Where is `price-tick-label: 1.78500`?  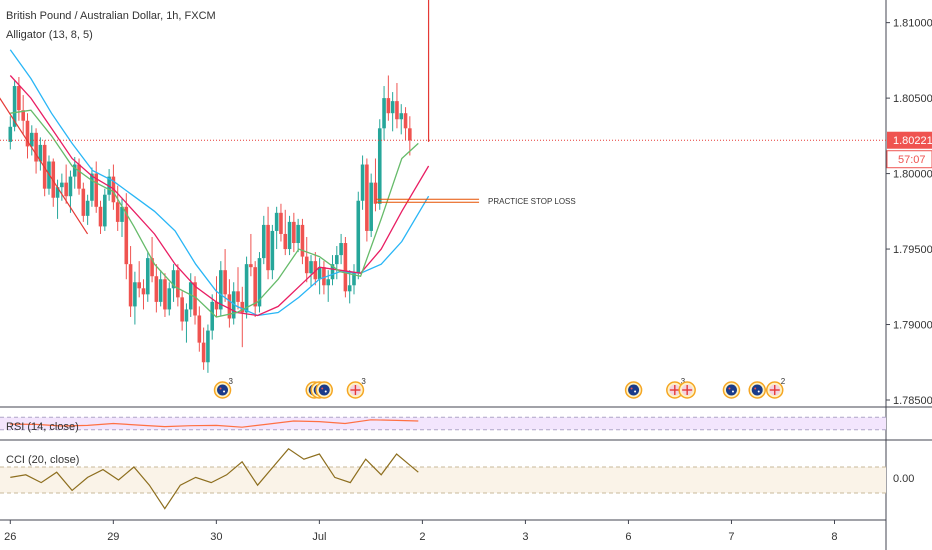 price-tick-label: 1.78500 is located at coordinates (912, 401).